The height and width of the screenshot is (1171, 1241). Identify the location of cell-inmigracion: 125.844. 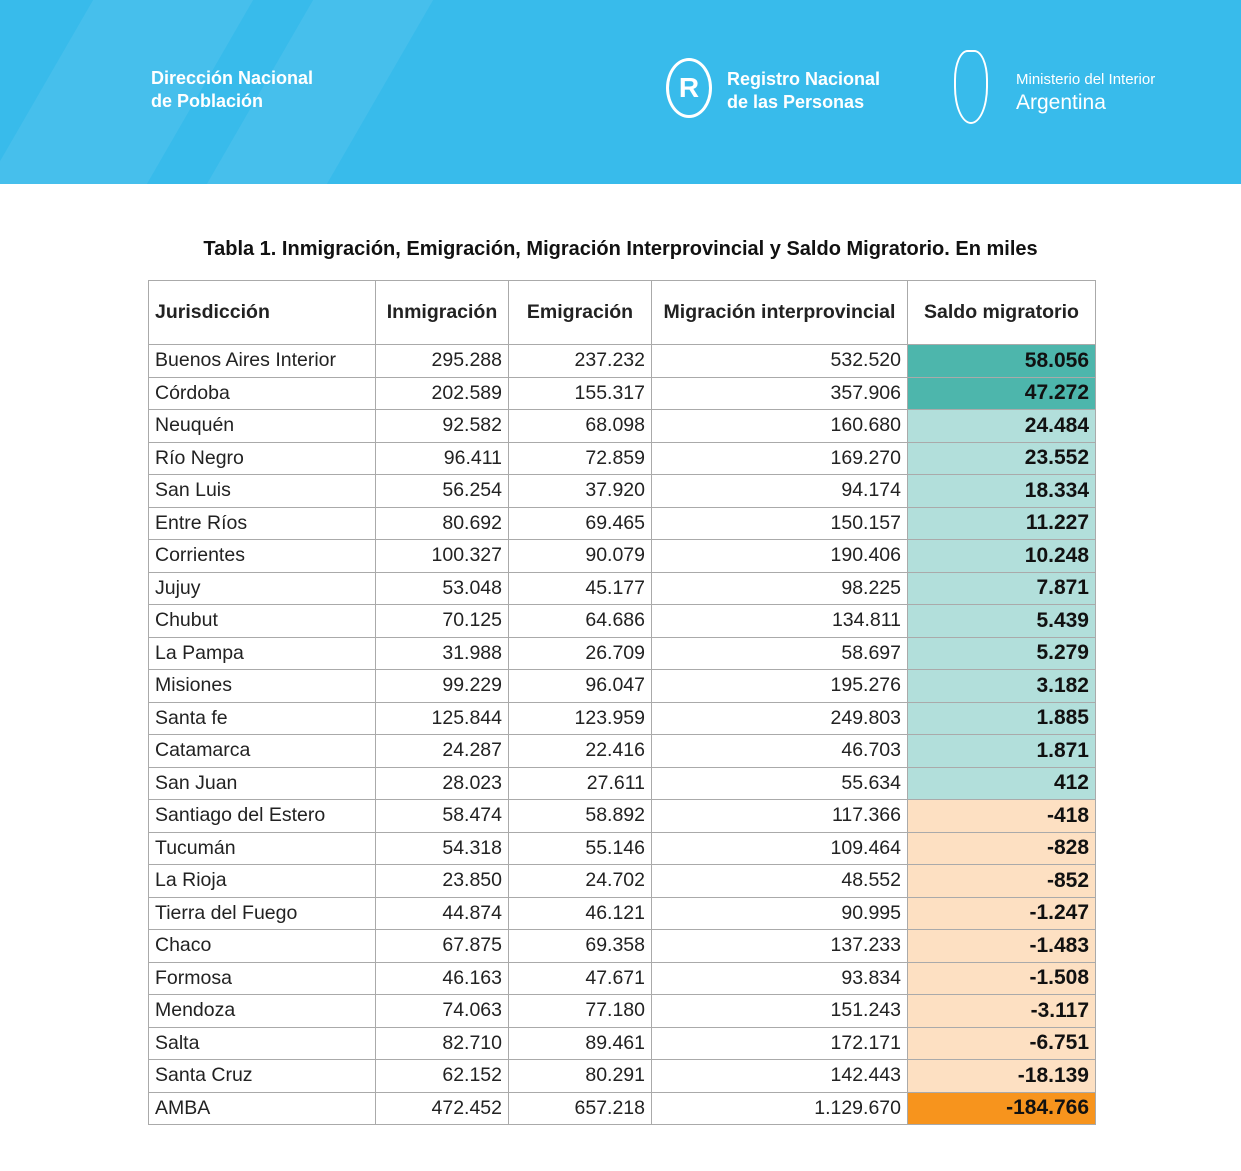
(442, 718).